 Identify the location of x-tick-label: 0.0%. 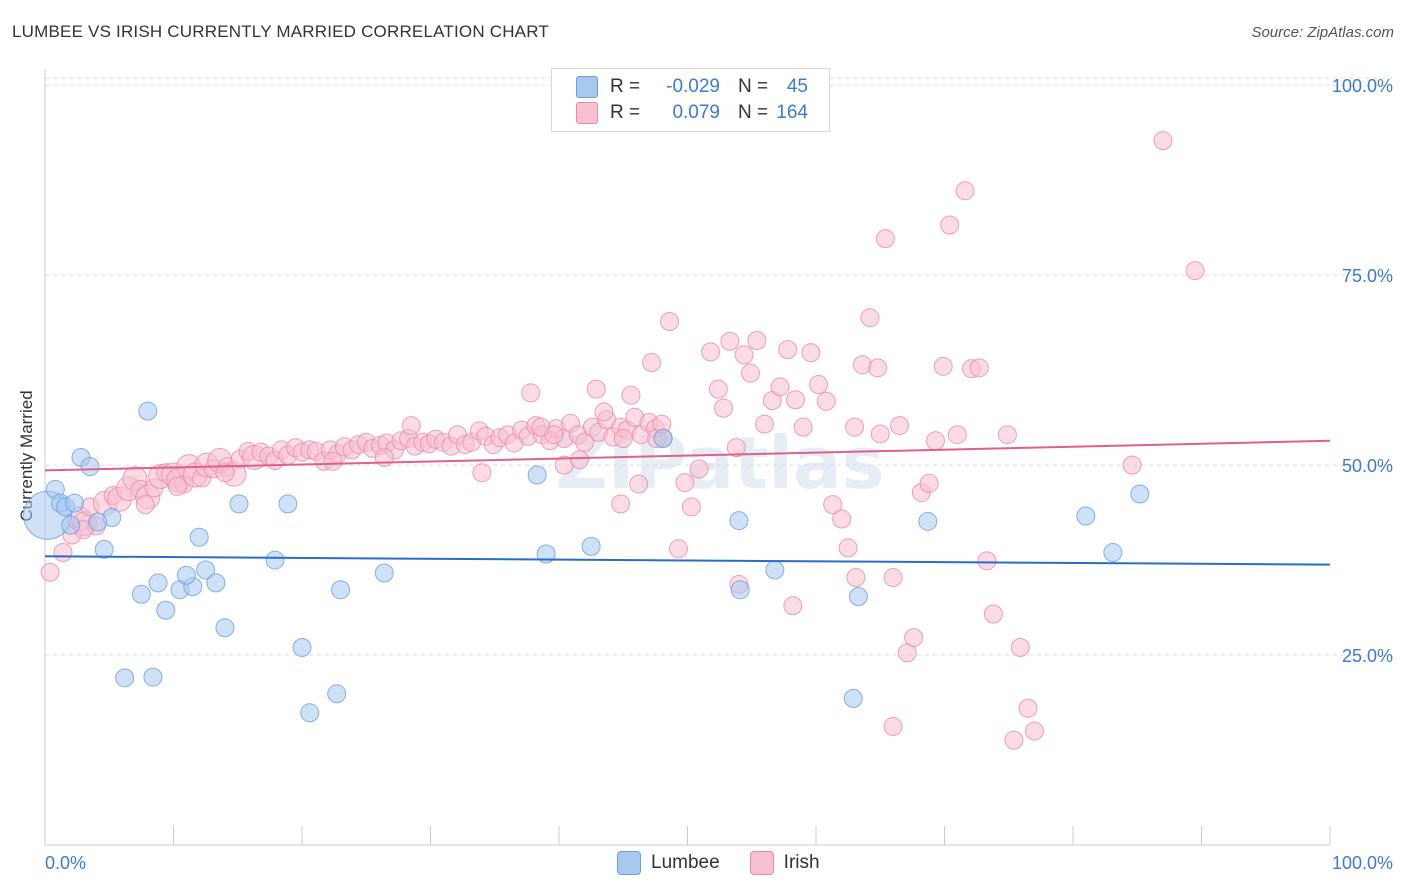
(65, 863).